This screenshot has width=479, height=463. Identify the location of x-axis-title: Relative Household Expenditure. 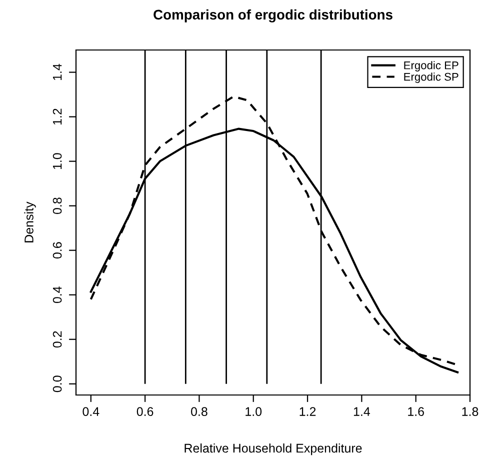
(273, 449).